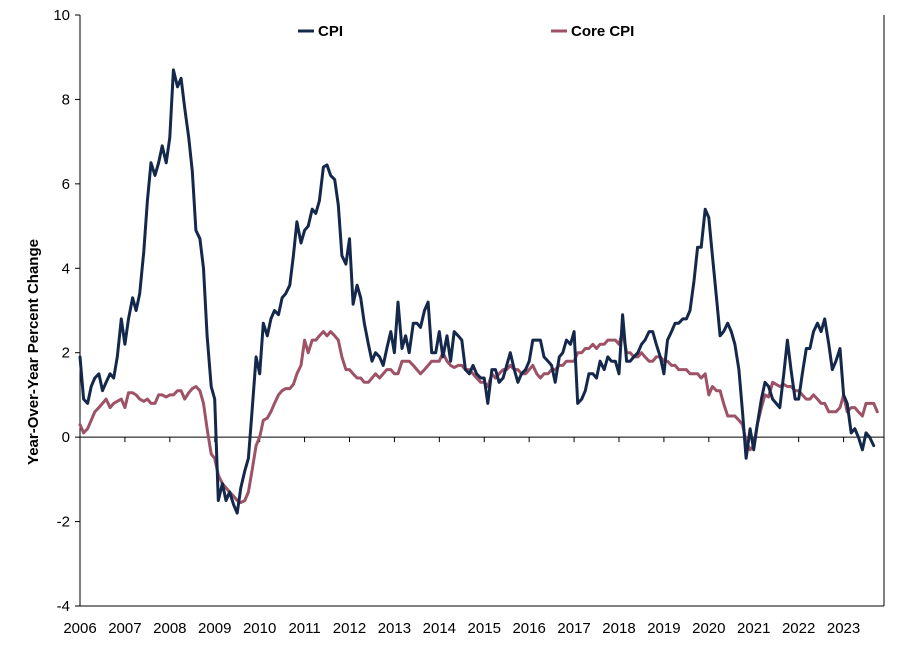  I want to click on x-tick-label: 2009, so click(214, 628).